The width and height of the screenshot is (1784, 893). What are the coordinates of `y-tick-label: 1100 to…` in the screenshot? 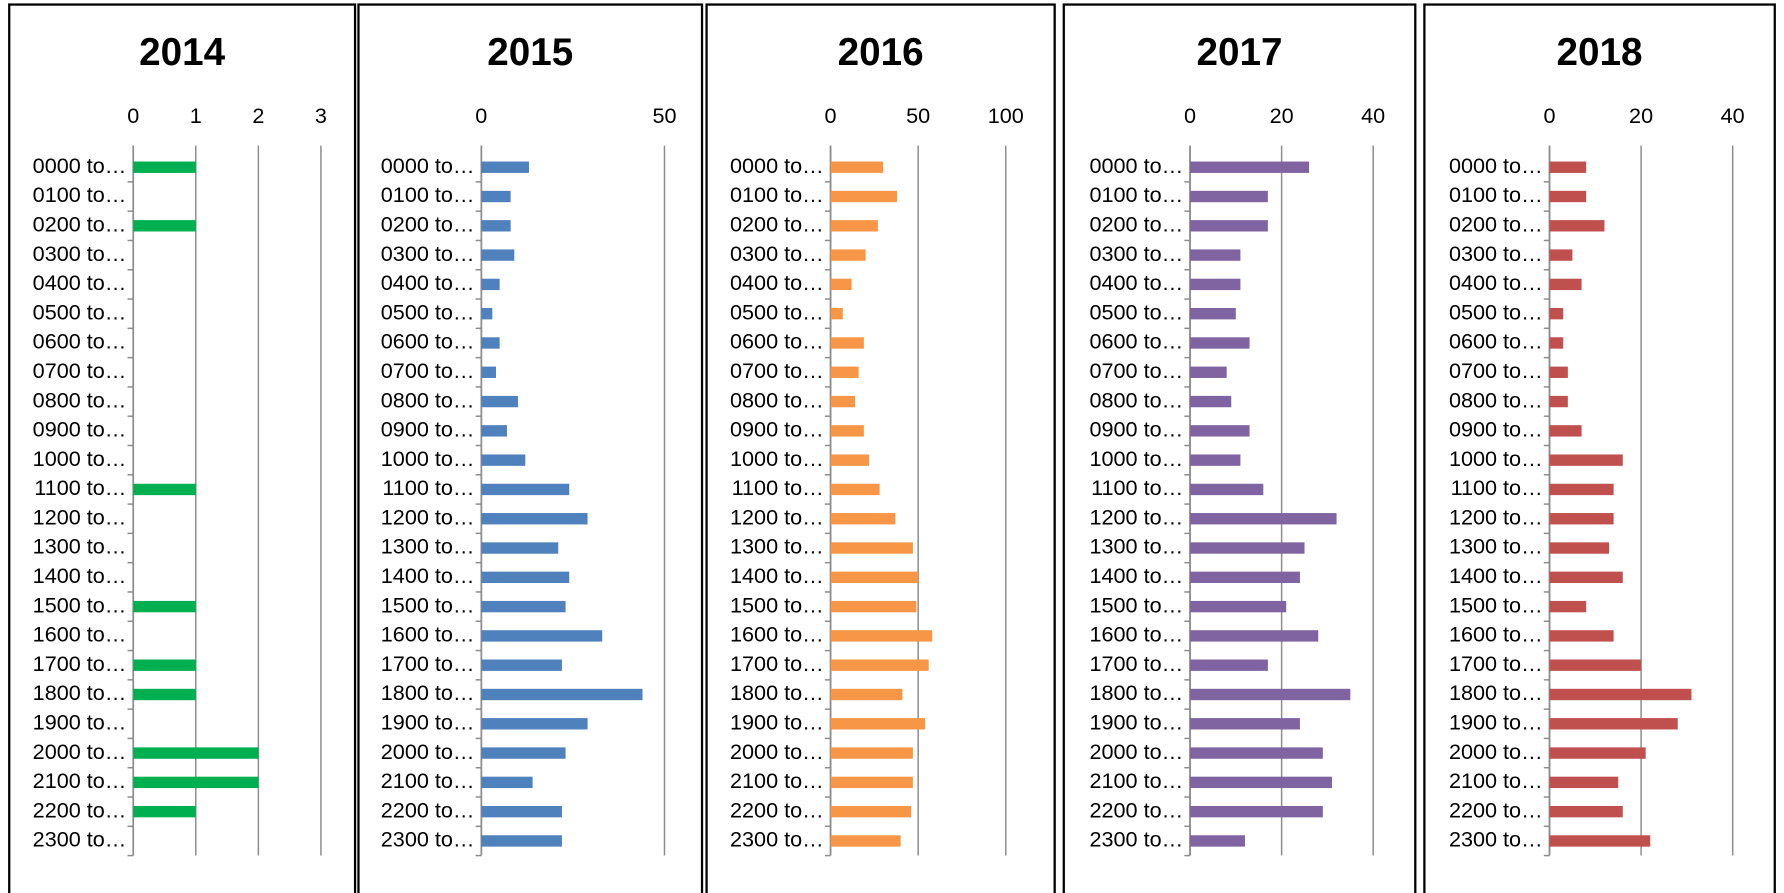 It's located at (1137, 487).